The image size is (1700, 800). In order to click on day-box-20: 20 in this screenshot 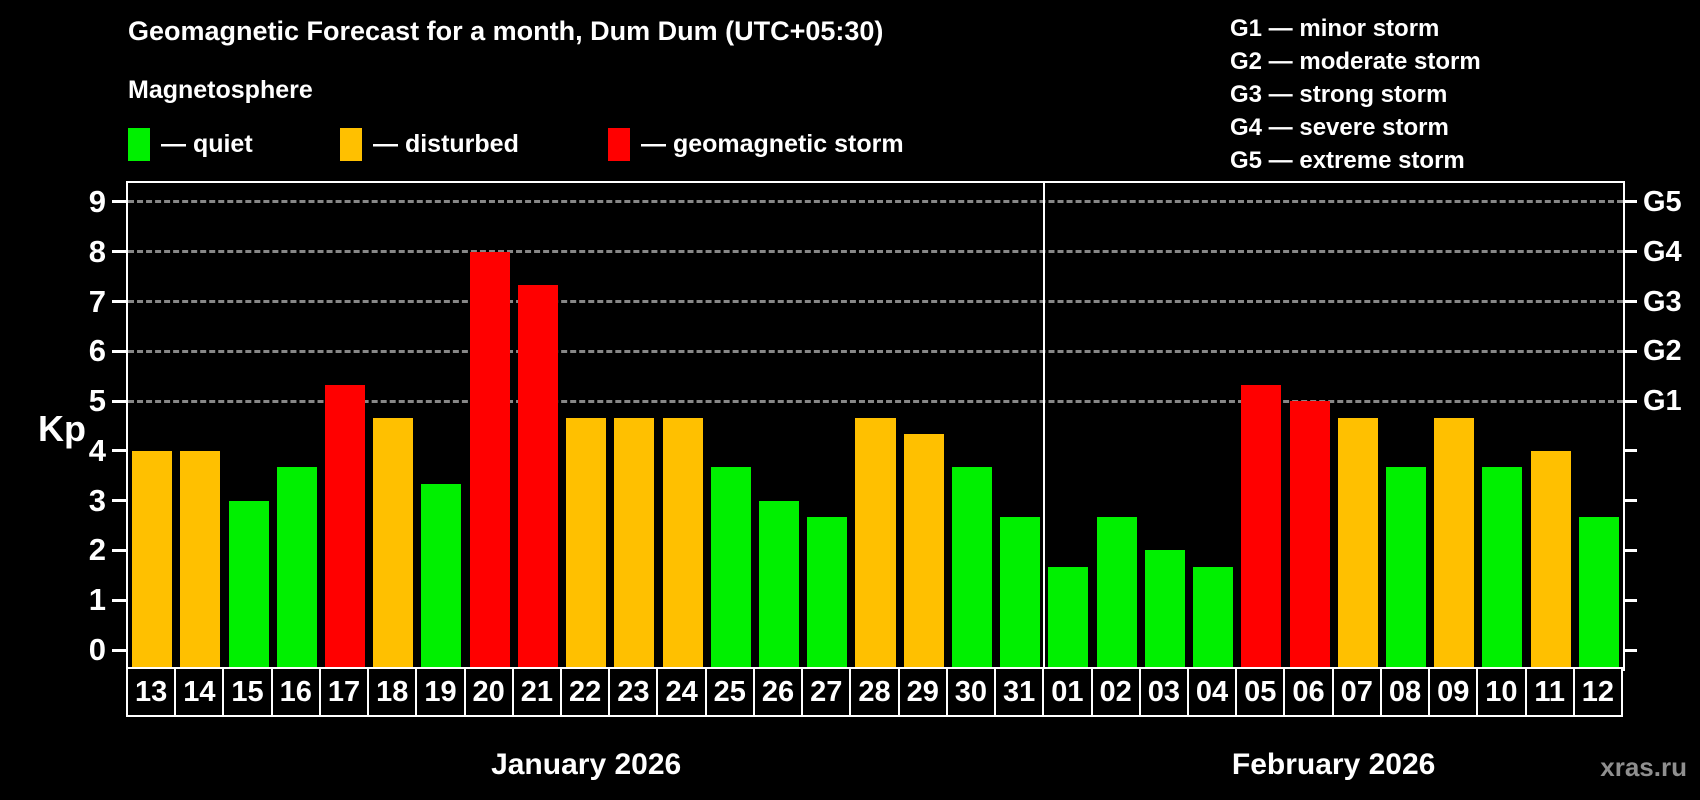, I will do `click(488, 692)`.